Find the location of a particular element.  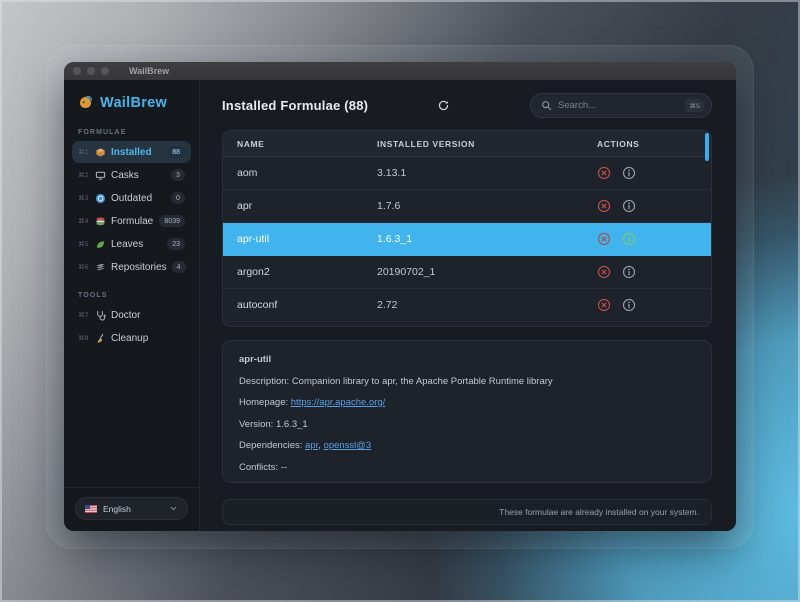

sidebar-item-leaves: ⌘5 Leaves 23 is located at coordinates (131, 244).